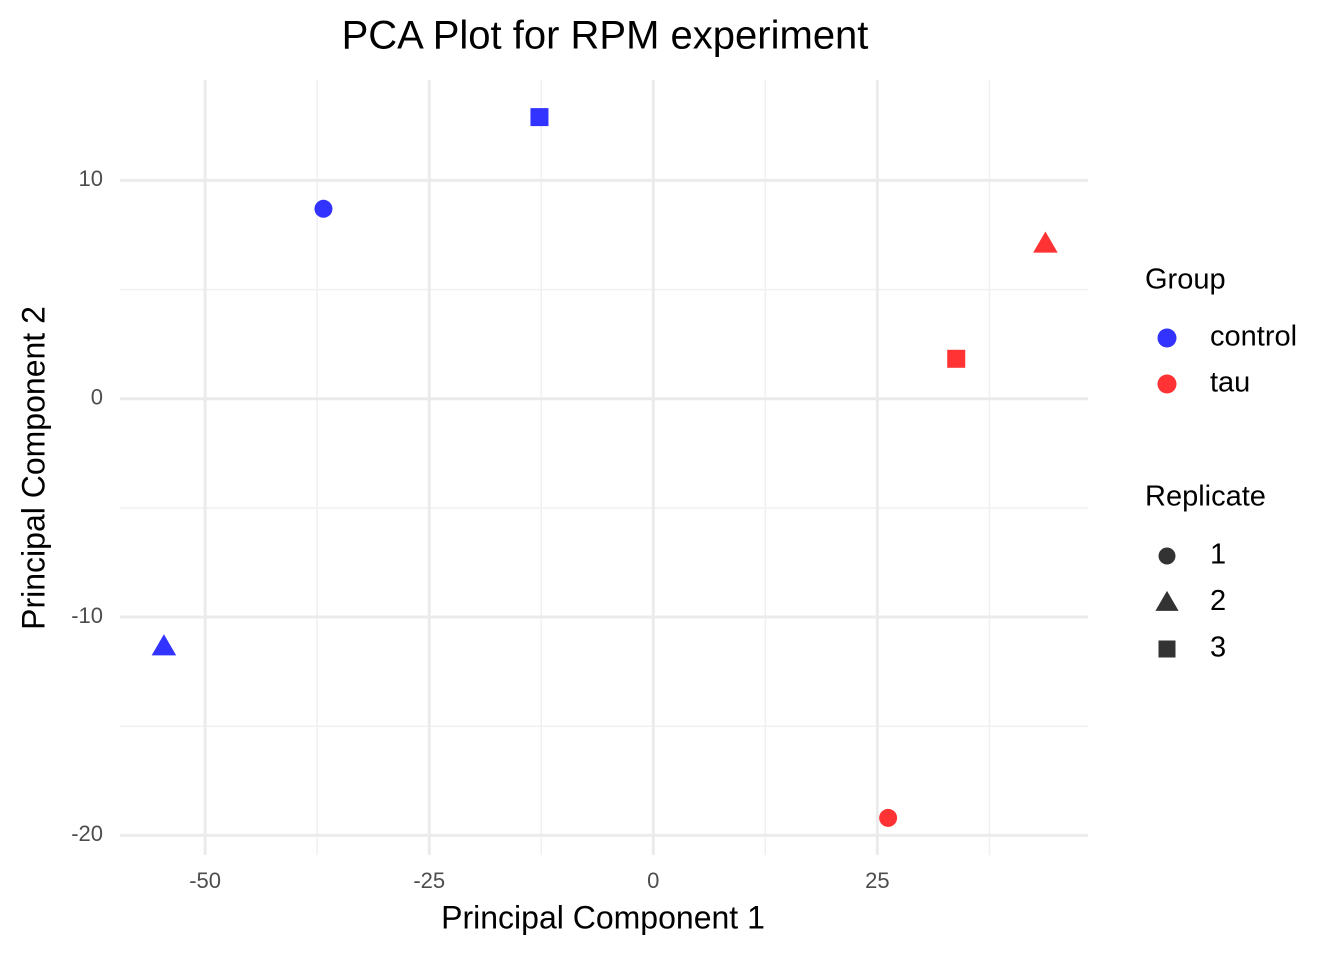 The width and height of the screenshot is (1344, 960). Describe the element at coordinates (91, 178) in the screenshot. I see `y-tick-label: 10` at that location.